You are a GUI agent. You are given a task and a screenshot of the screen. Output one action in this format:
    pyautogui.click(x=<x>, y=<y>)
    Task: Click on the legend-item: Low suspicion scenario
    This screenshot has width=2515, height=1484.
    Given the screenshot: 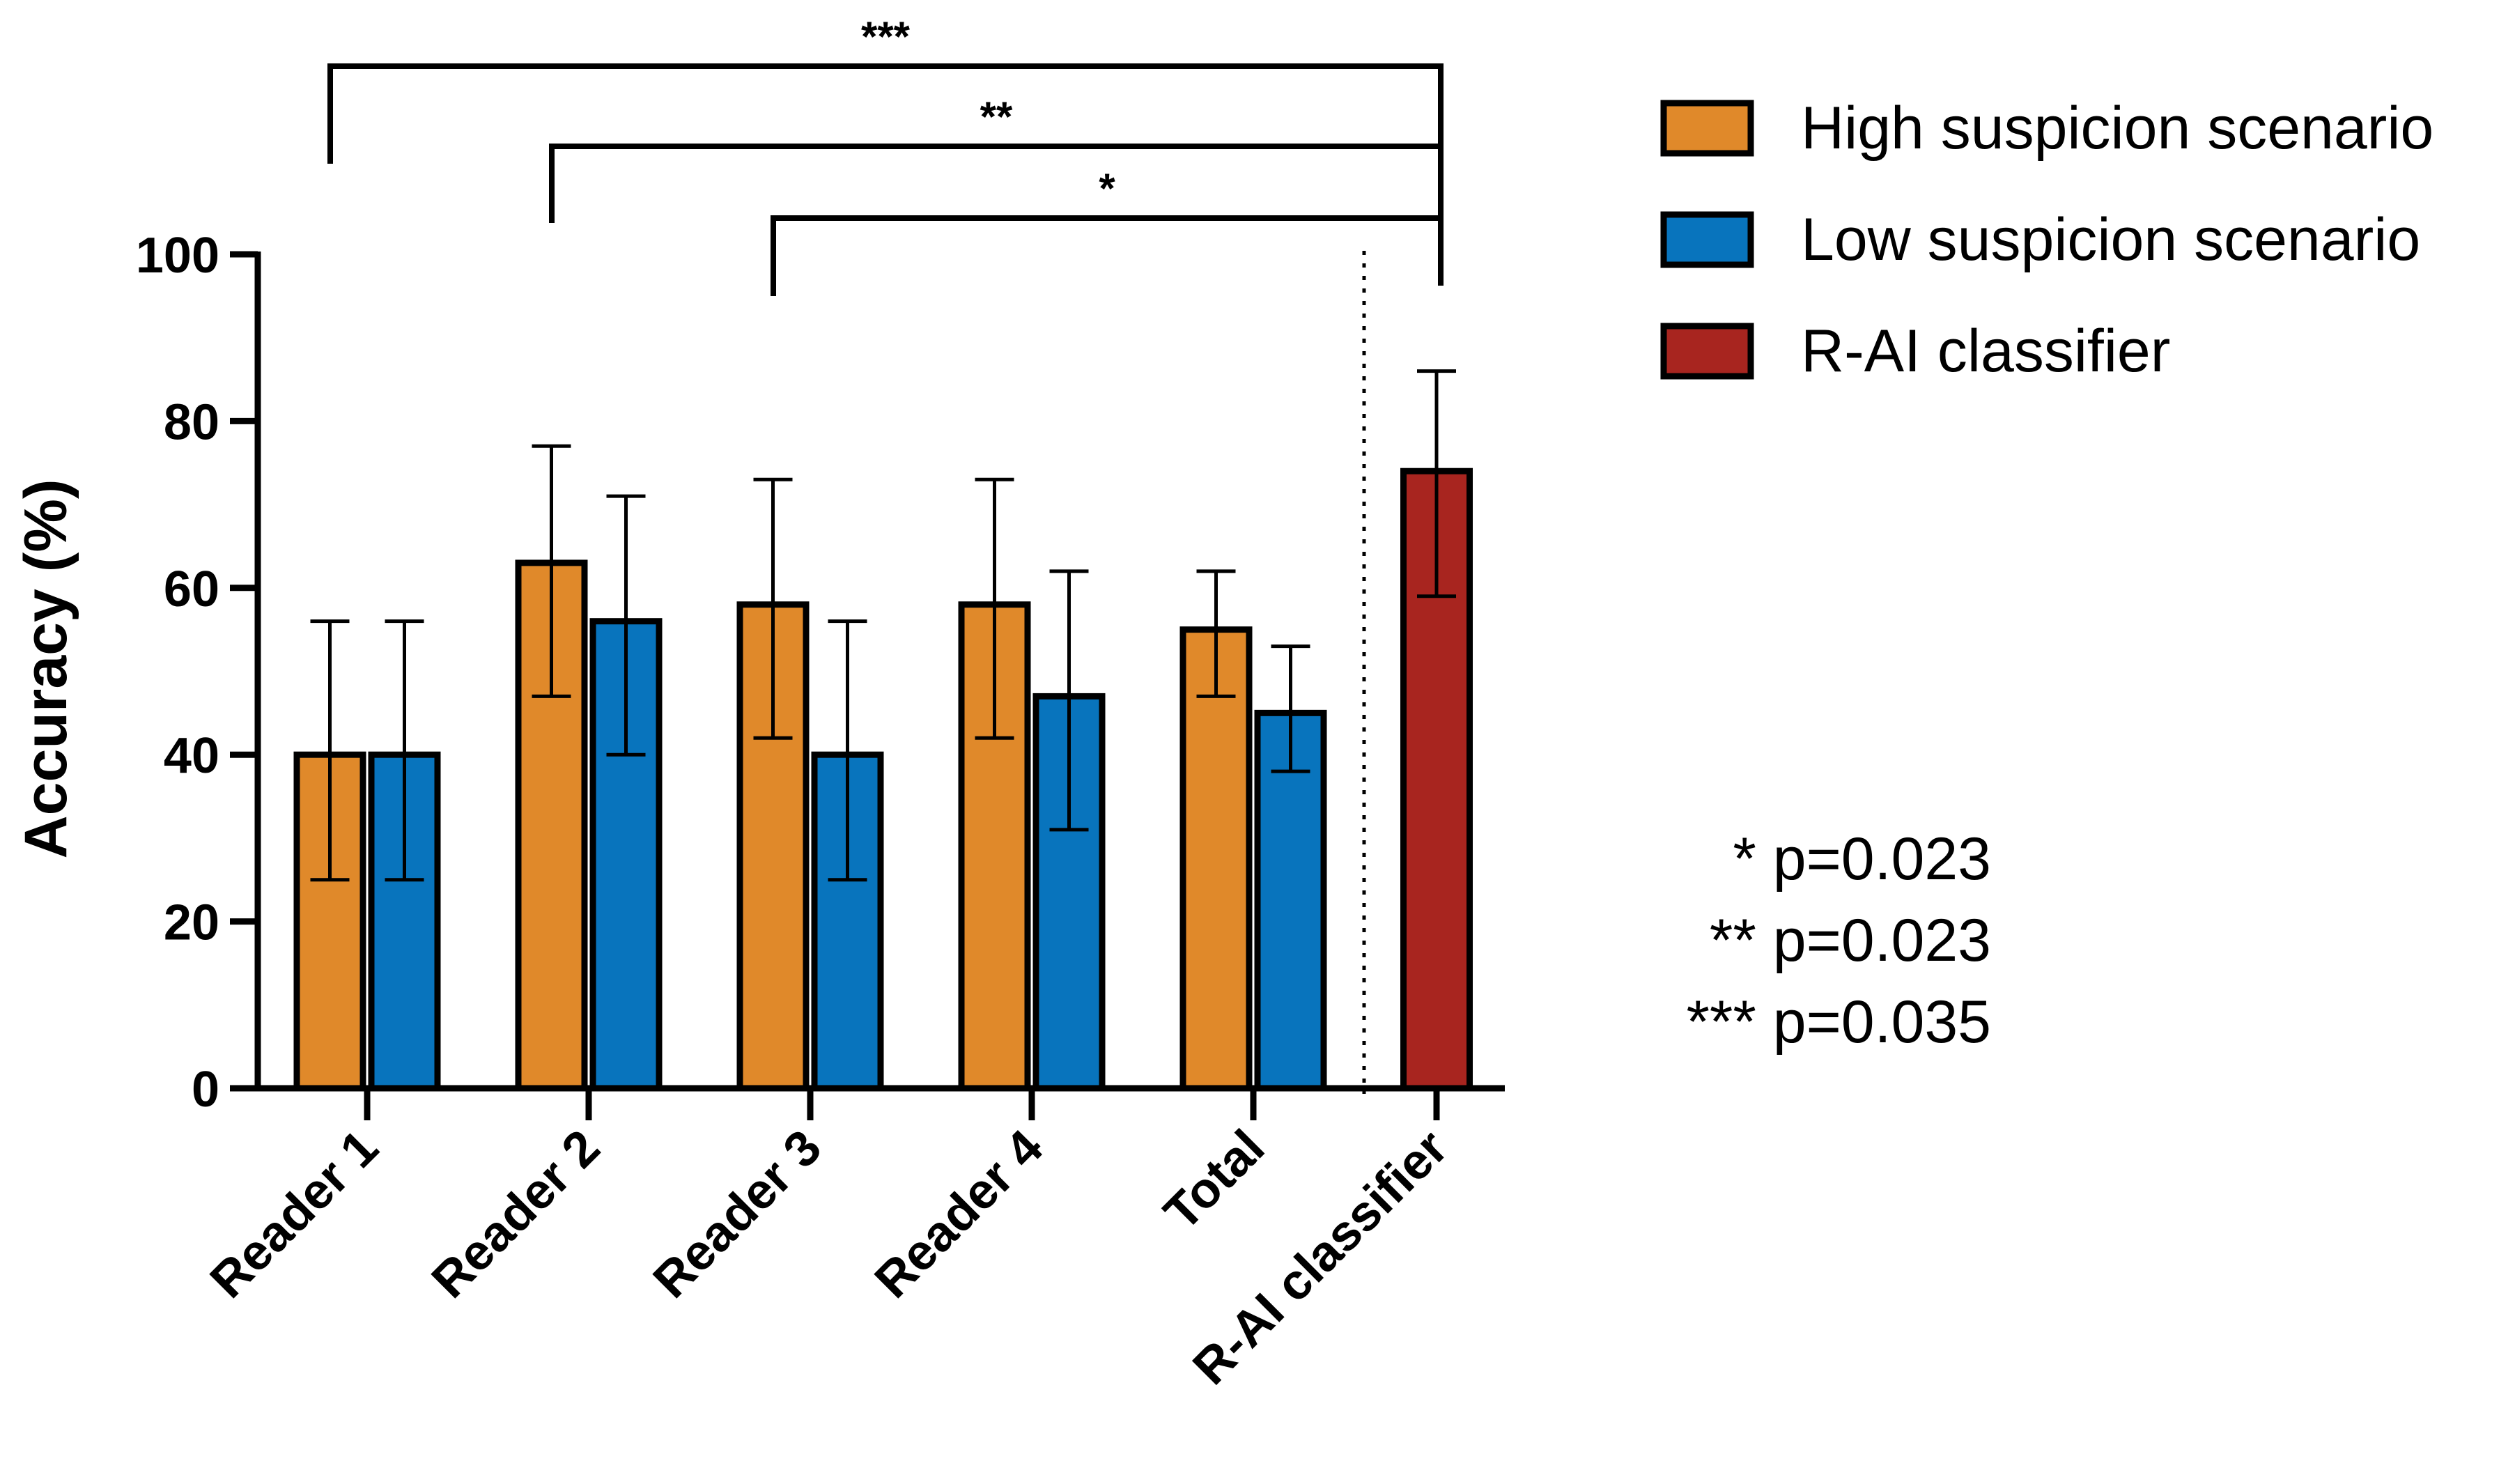 What is the action you would take?
    pyautogui.click(x=2040, y=239)
    